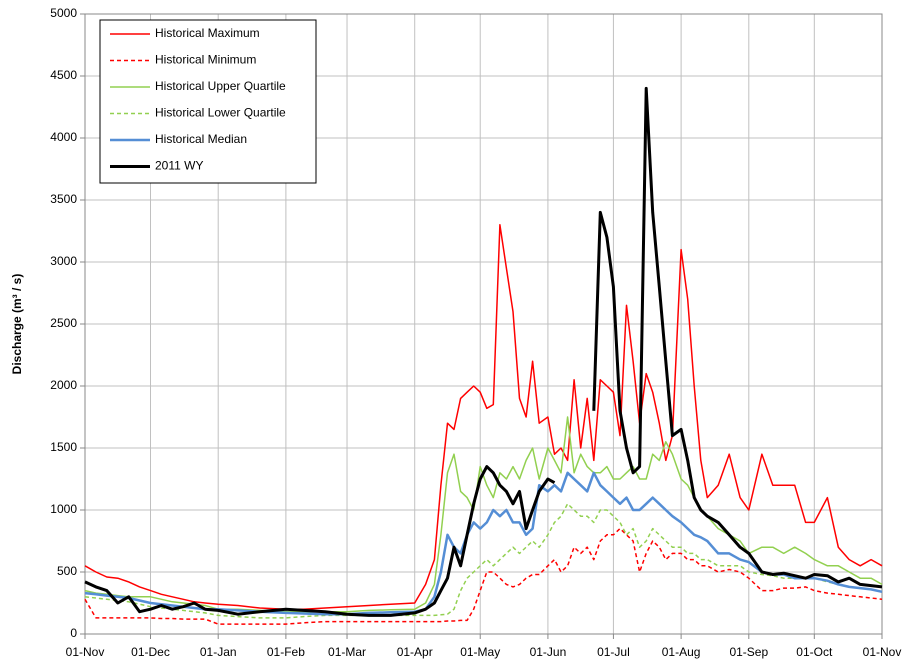 This screenshot has height=670, width=912. Describe the element at coordinates (150, 652) in the screenshot. I see `x-tick-label: 01-Dec` at that location.